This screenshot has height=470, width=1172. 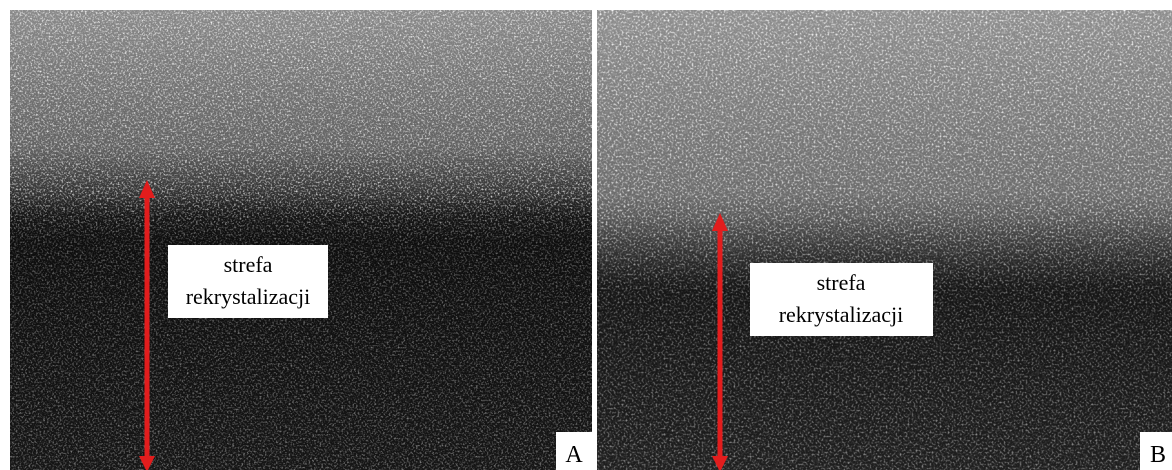 I want to click on panel-label: A, so click(x=574, y=455).